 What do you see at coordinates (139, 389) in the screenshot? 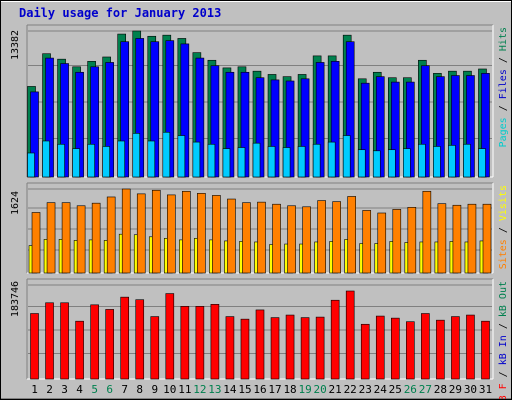
I see `x-tick-label-day-8: 8` at bounding box center [139, 389].